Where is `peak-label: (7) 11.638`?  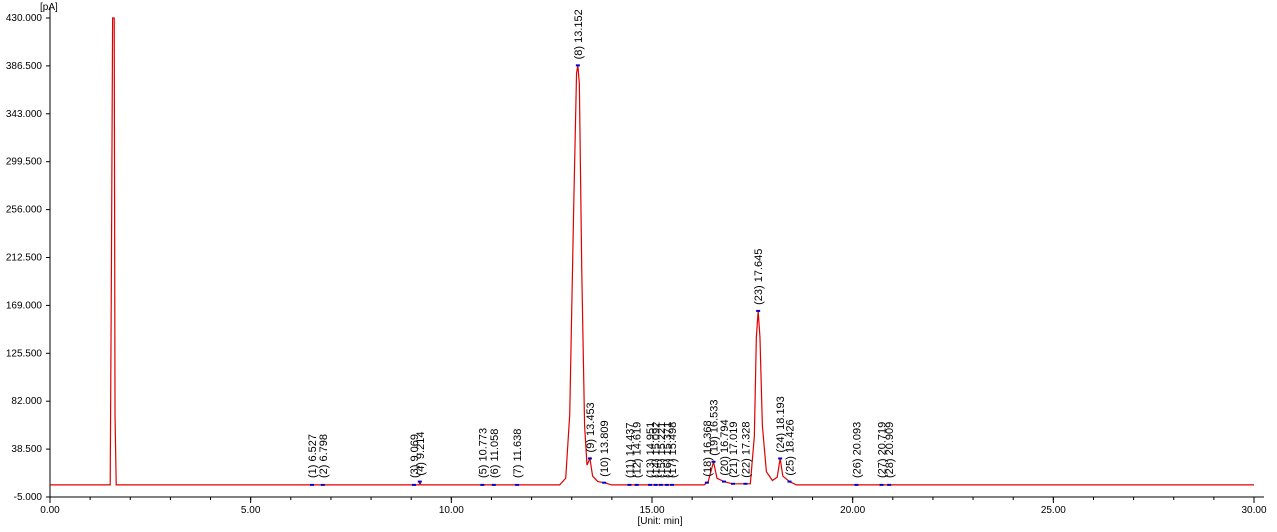
peak-label: (7) 11.638 is located at coordinates (518, 453).